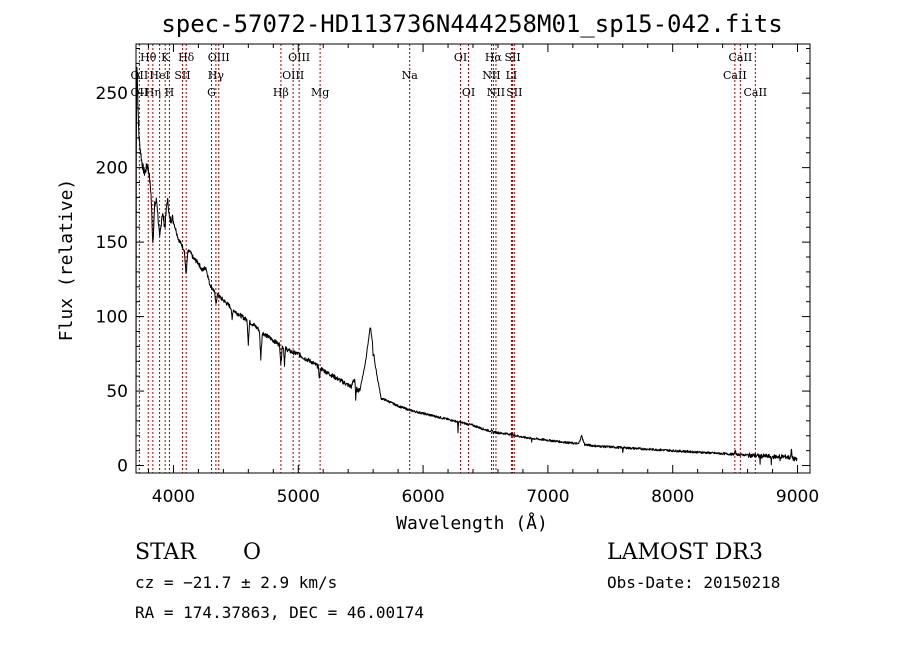 Image resolution: width=900 pixels, height=649 pixels. Describe the element at coordinates (547, 497) in the screenshot. I see `x-tick-label: 7000` at that location.